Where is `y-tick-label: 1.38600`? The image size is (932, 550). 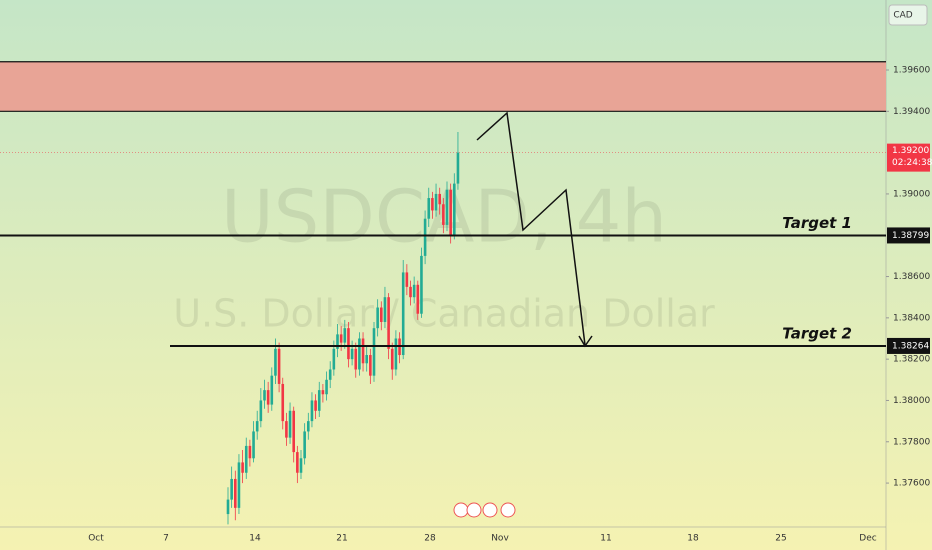 y-tick-label: 1.38600 is located at coordinates (911, 277).